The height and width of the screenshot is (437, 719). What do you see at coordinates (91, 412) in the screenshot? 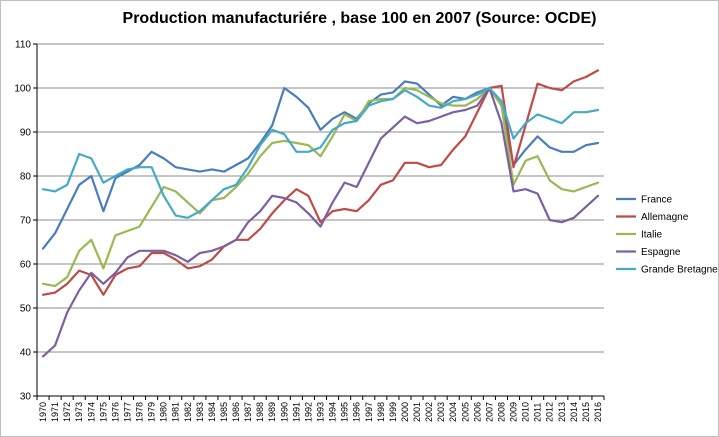
I see `x-tick-label: 1974` at bounding box center [91, 412].